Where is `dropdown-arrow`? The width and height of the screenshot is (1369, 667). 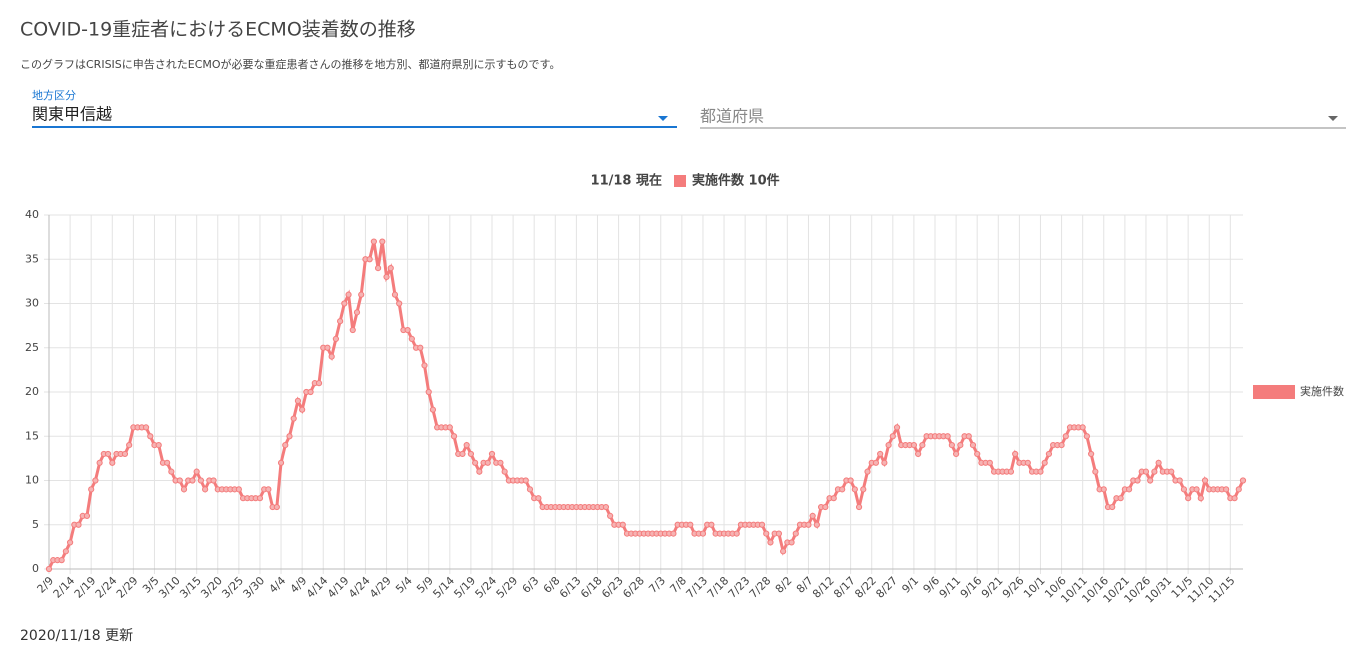
dropdown-arrow is located at coordinates (1333, 118).